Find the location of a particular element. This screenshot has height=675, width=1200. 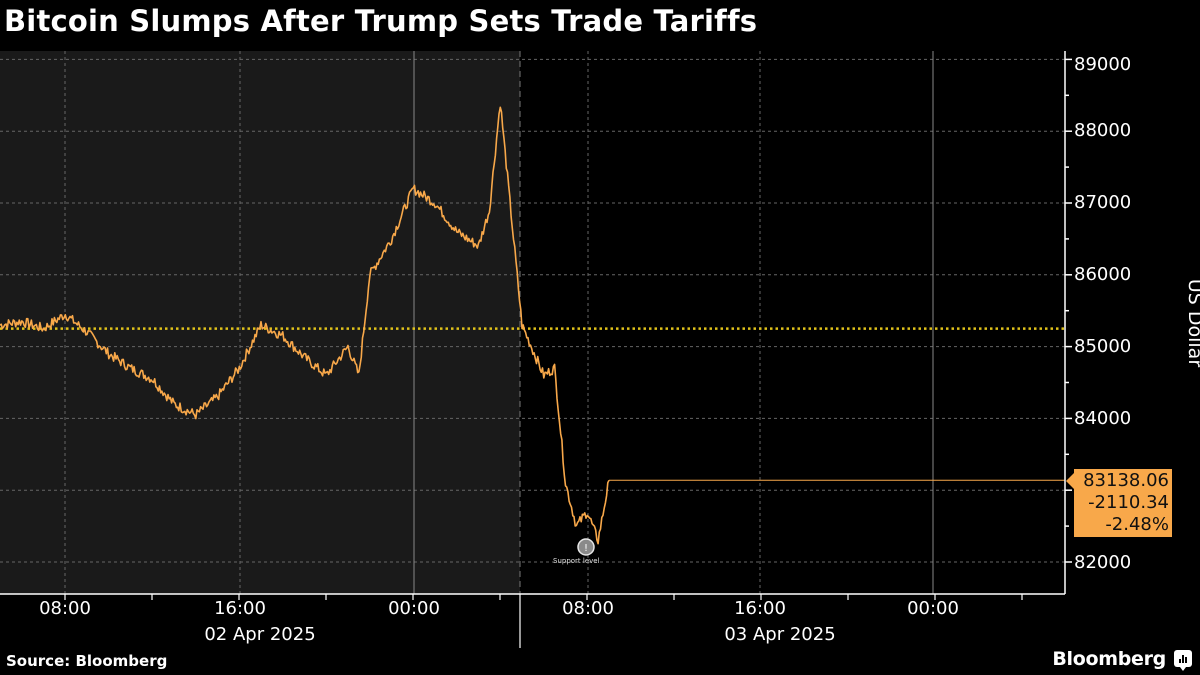

last-value-badge: 83138.06 -2110.34 -2.48% is located at coordinates (1119, 503).